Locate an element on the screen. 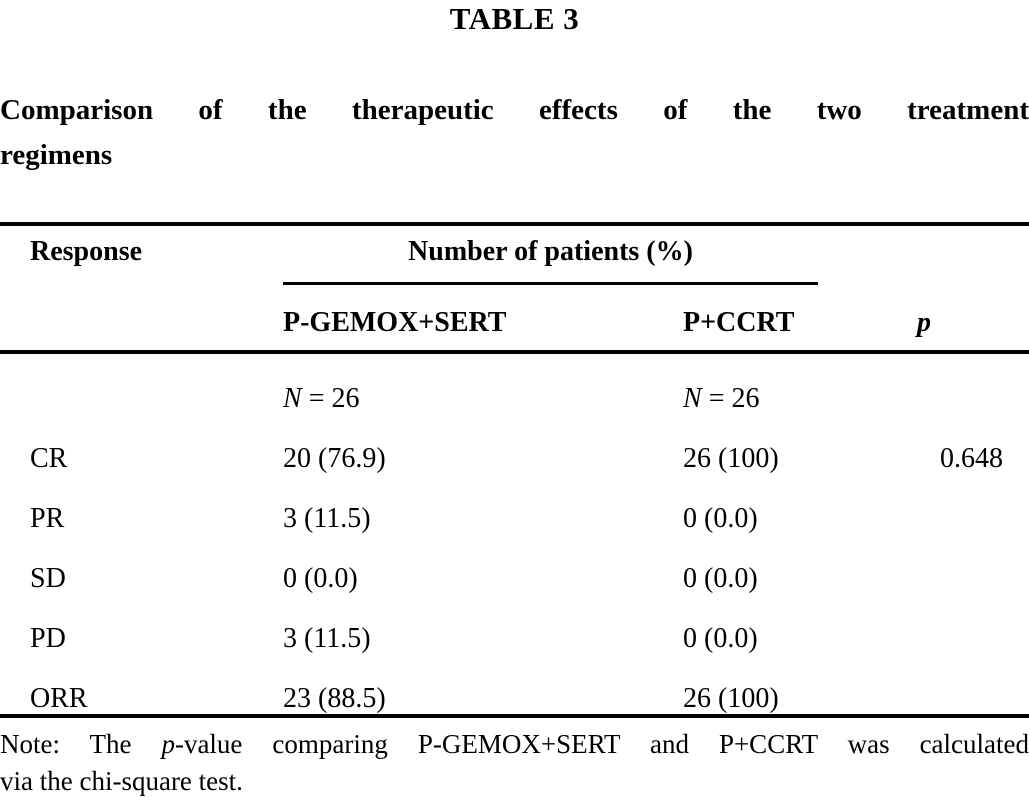 The height and width of the screenshot is (802, 1029). table-row-orr: ORR 23 (88.5) 26 (100) is located at coordinates (514, 684).